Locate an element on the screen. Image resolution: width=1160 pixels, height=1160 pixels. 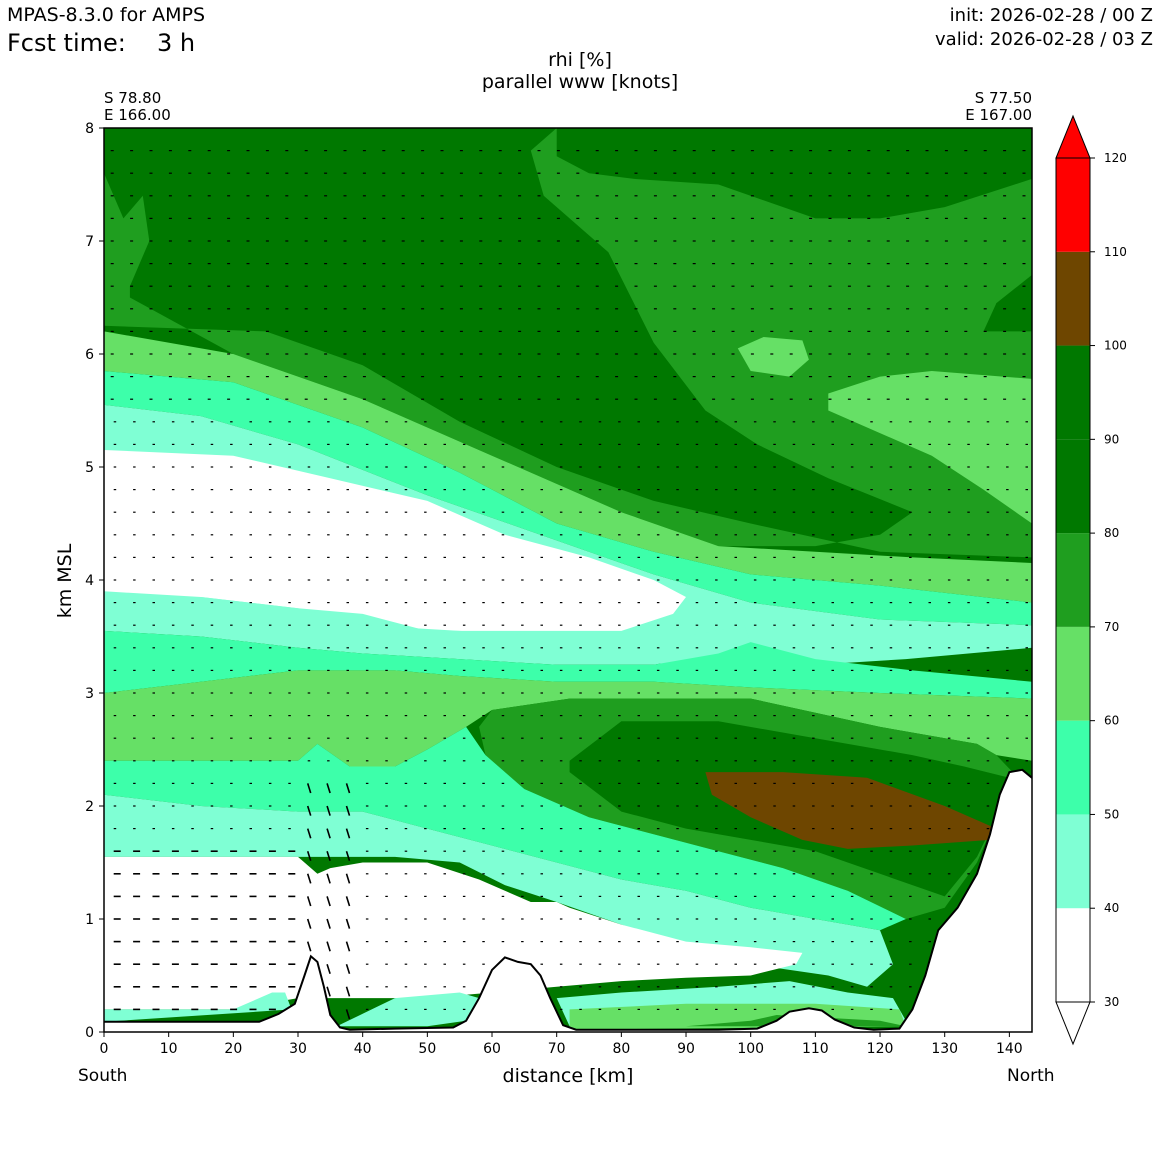
valid-time: valid: 2026-02-28 / 03 Z is located at coordinates (1044, 39).